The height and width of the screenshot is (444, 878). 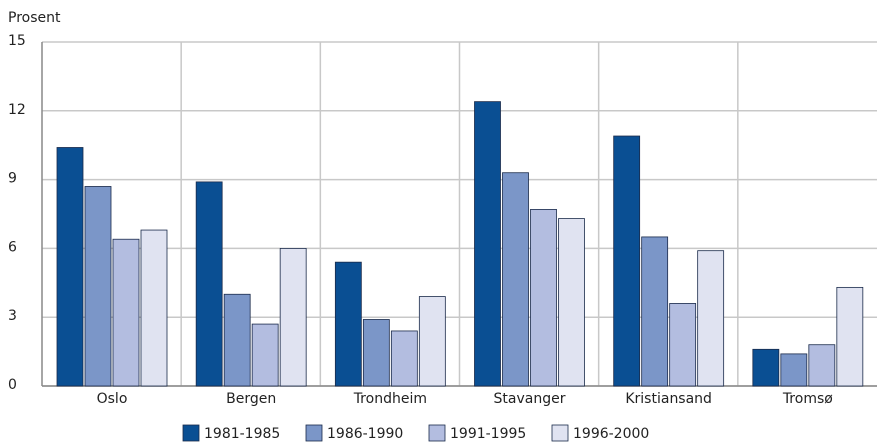 I want to click on x-tick-label: Bergen, so click(x=251, y=399).